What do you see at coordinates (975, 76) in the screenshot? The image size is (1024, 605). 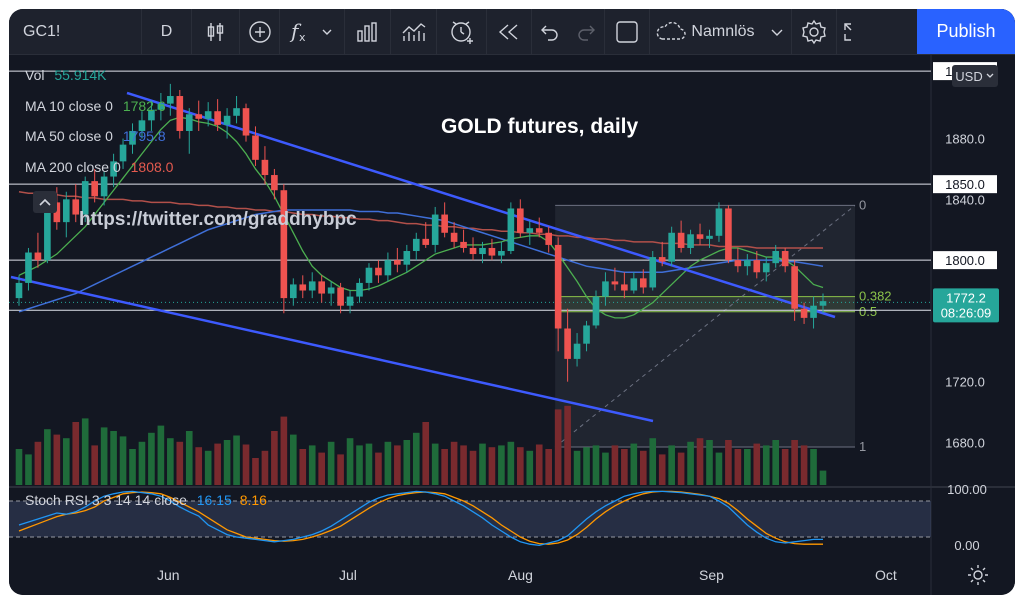 I see `currency-selector: USD` at bounding box center [975, 76].